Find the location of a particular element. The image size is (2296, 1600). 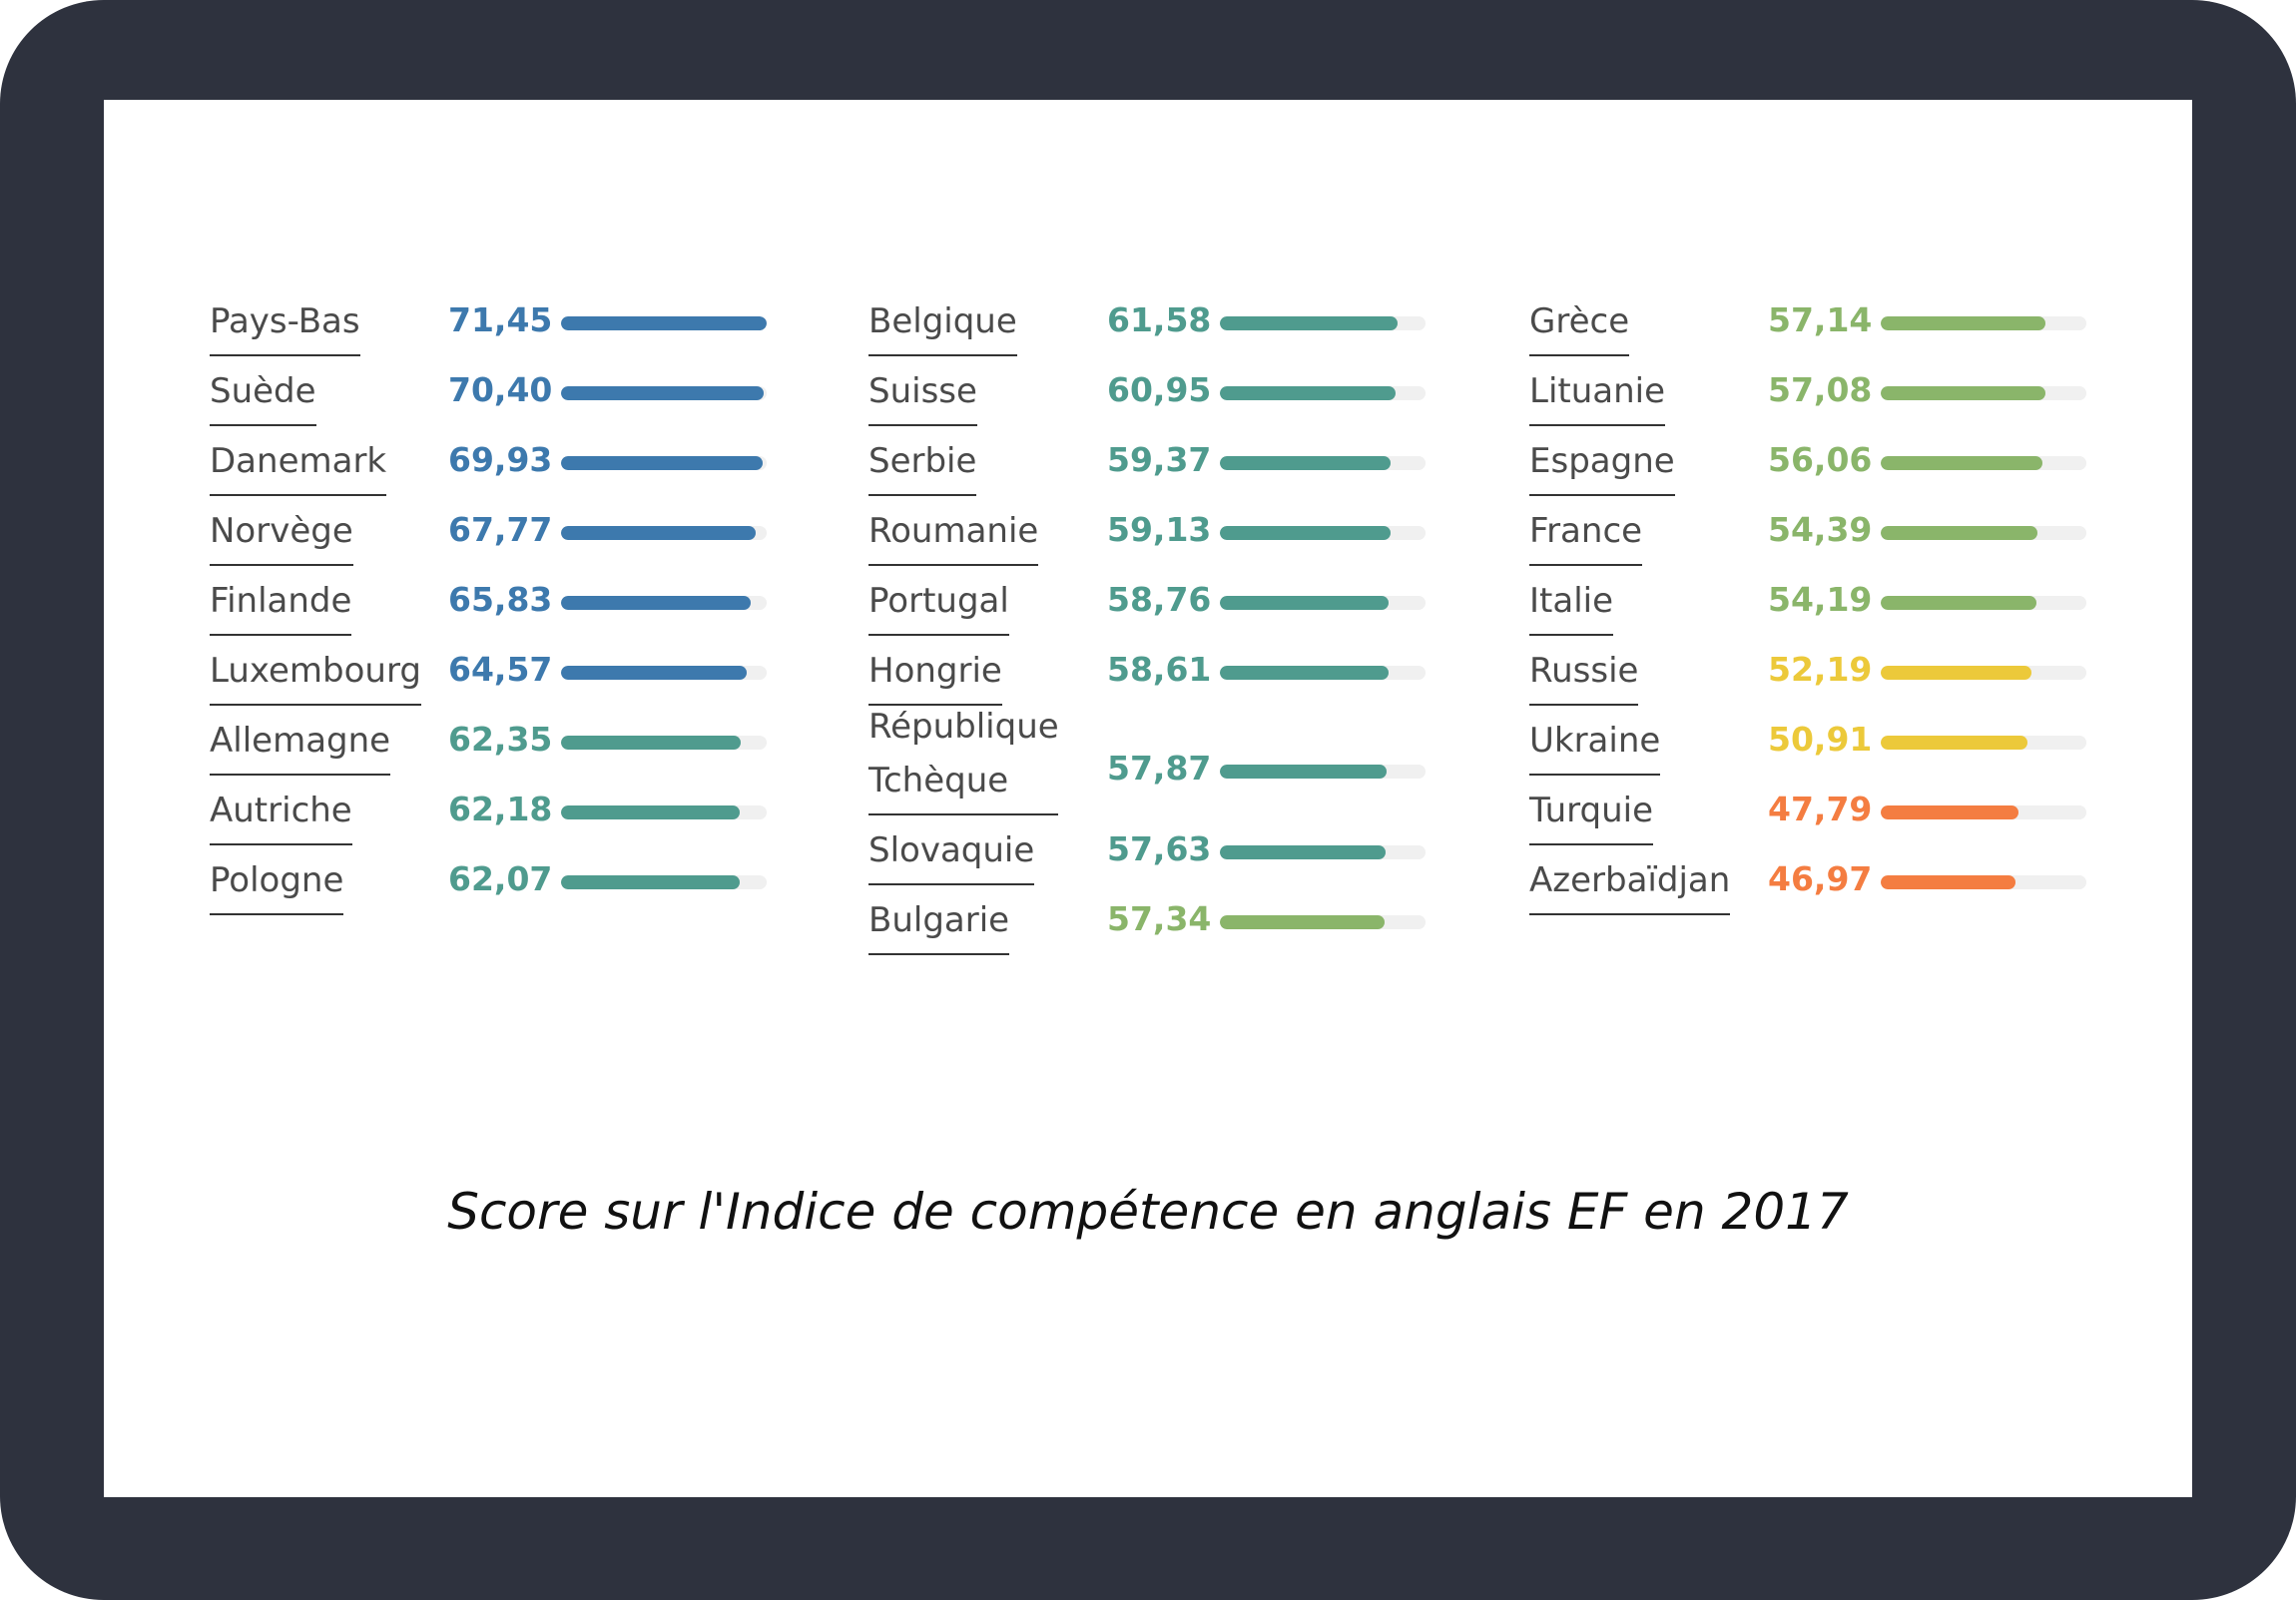

country-label: Allemagne is located at coordinates (300, 745).